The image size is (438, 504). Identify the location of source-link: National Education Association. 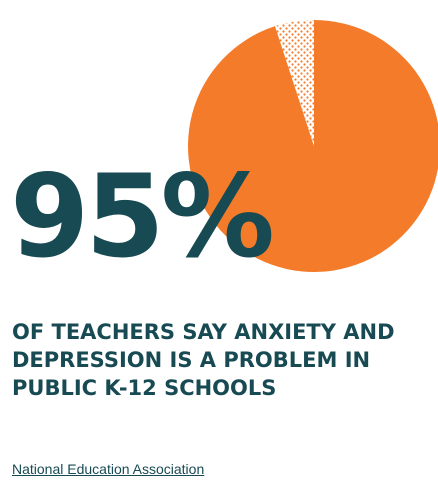
(108, 469).